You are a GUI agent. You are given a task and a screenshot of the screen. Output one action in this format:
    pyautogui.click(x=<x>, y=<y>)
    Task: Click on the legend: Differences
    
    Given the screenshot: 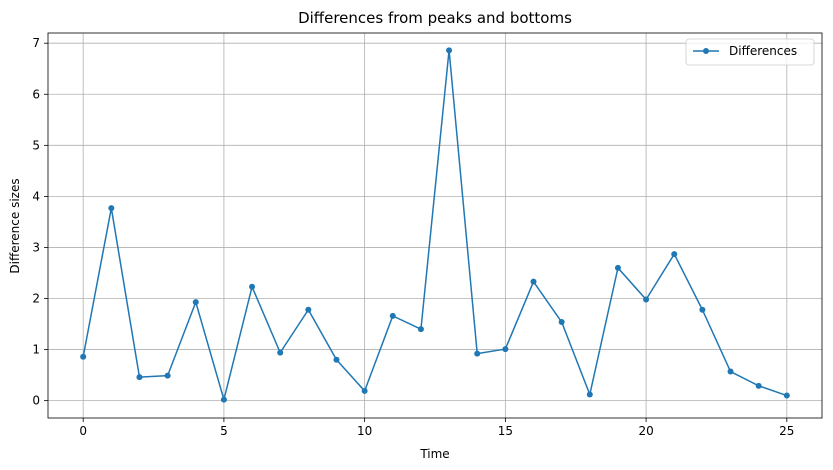 What is the action you would take?
    pyautogui.click(x=750, y=52)
    